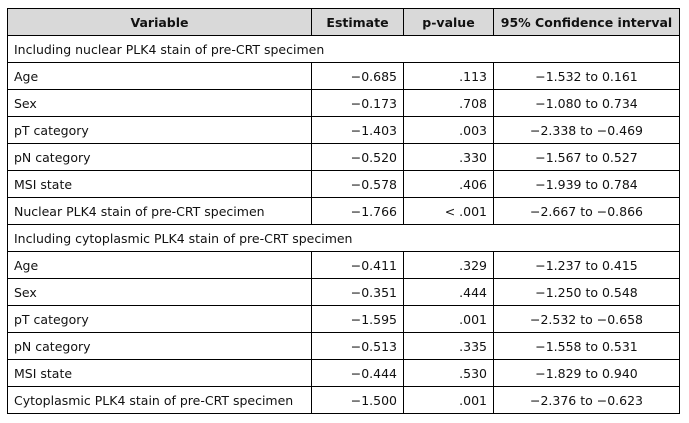 Image resolution: width=689 pixels, height=423 pixels. Describe the element at coordinates (448, 22) in the screenshot. I see `header-p-value: p-value` at that location.